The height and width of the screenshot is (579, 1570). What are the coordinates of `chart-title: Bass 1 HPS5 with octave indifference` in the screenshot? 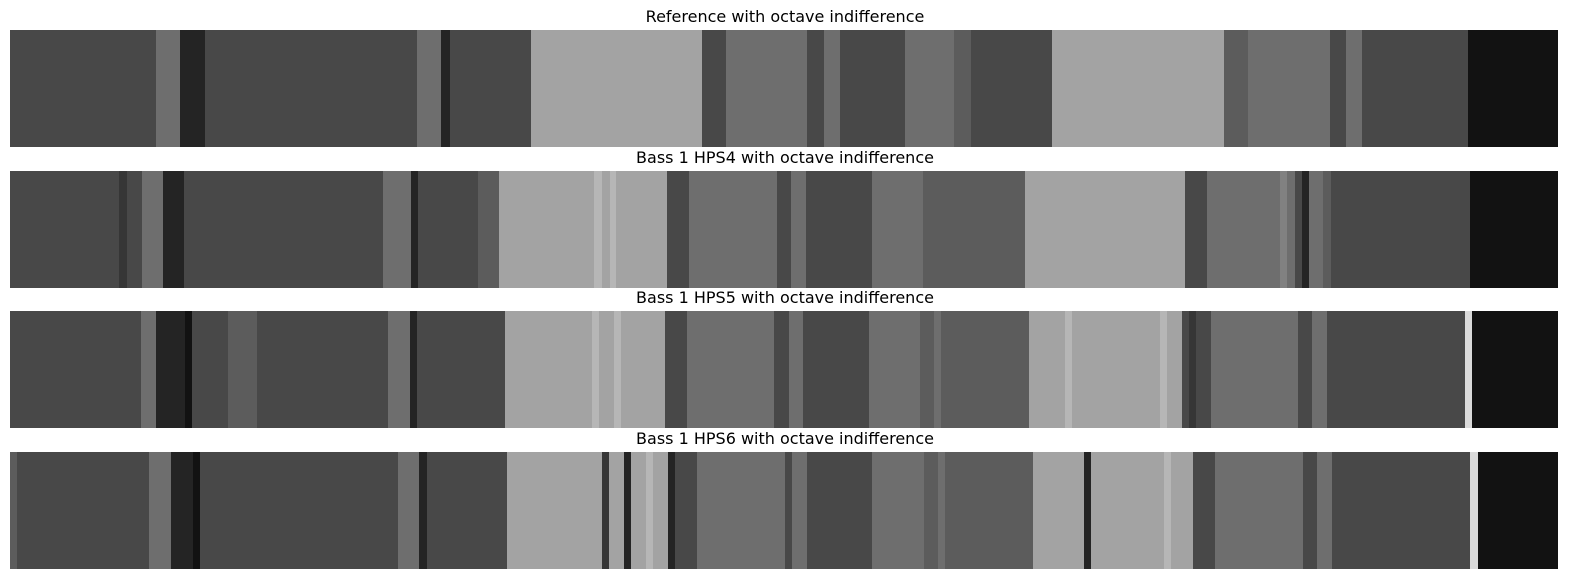 It's located at (785, 297).